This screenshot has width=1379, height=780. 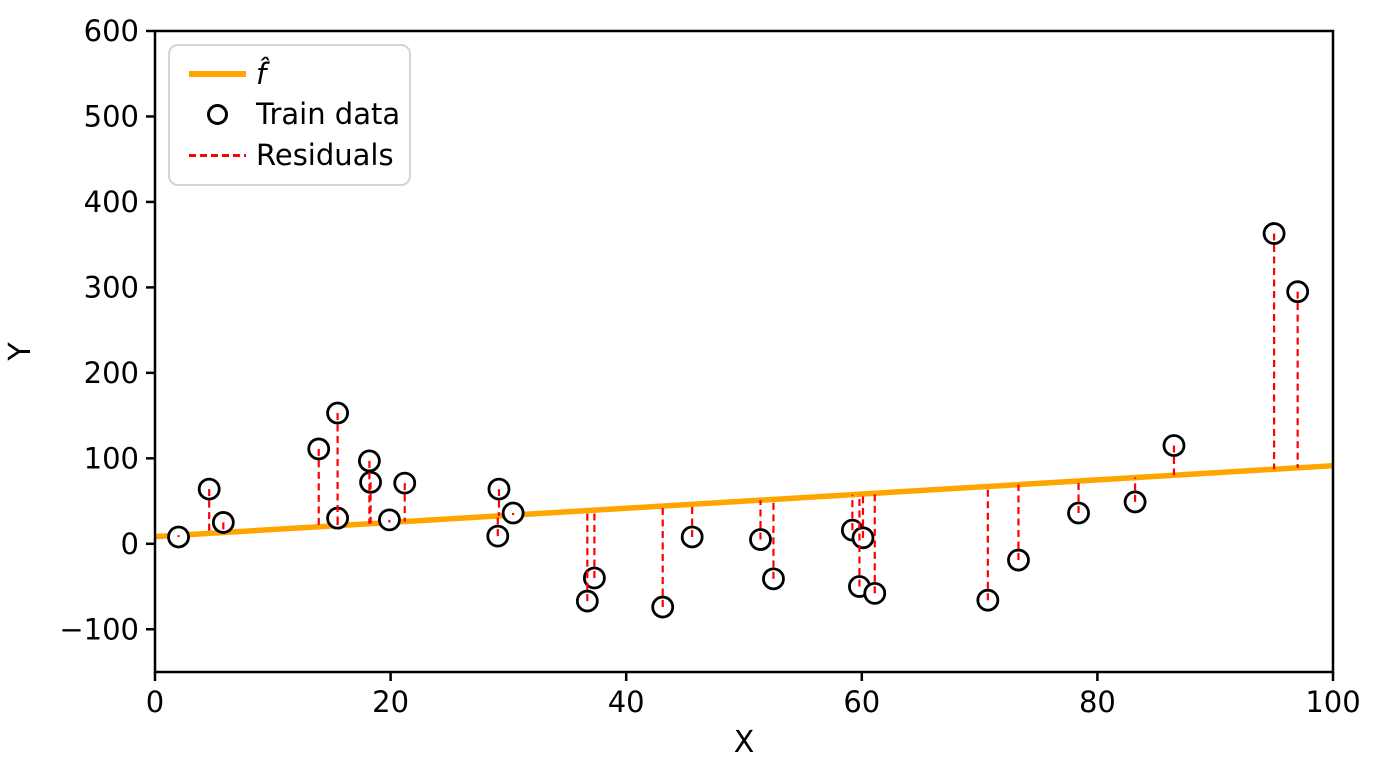 I want to click on x-axis-label: X, so click(x=744, y=742).